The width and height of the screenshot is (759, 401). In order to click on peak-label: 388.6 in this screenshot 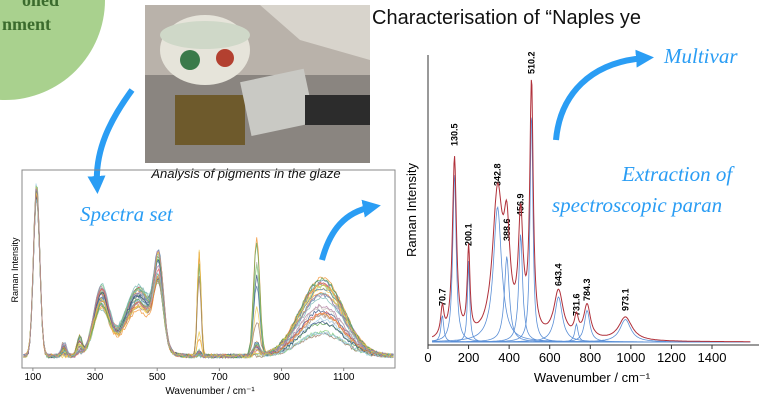, I will do `click(507, 229)`.